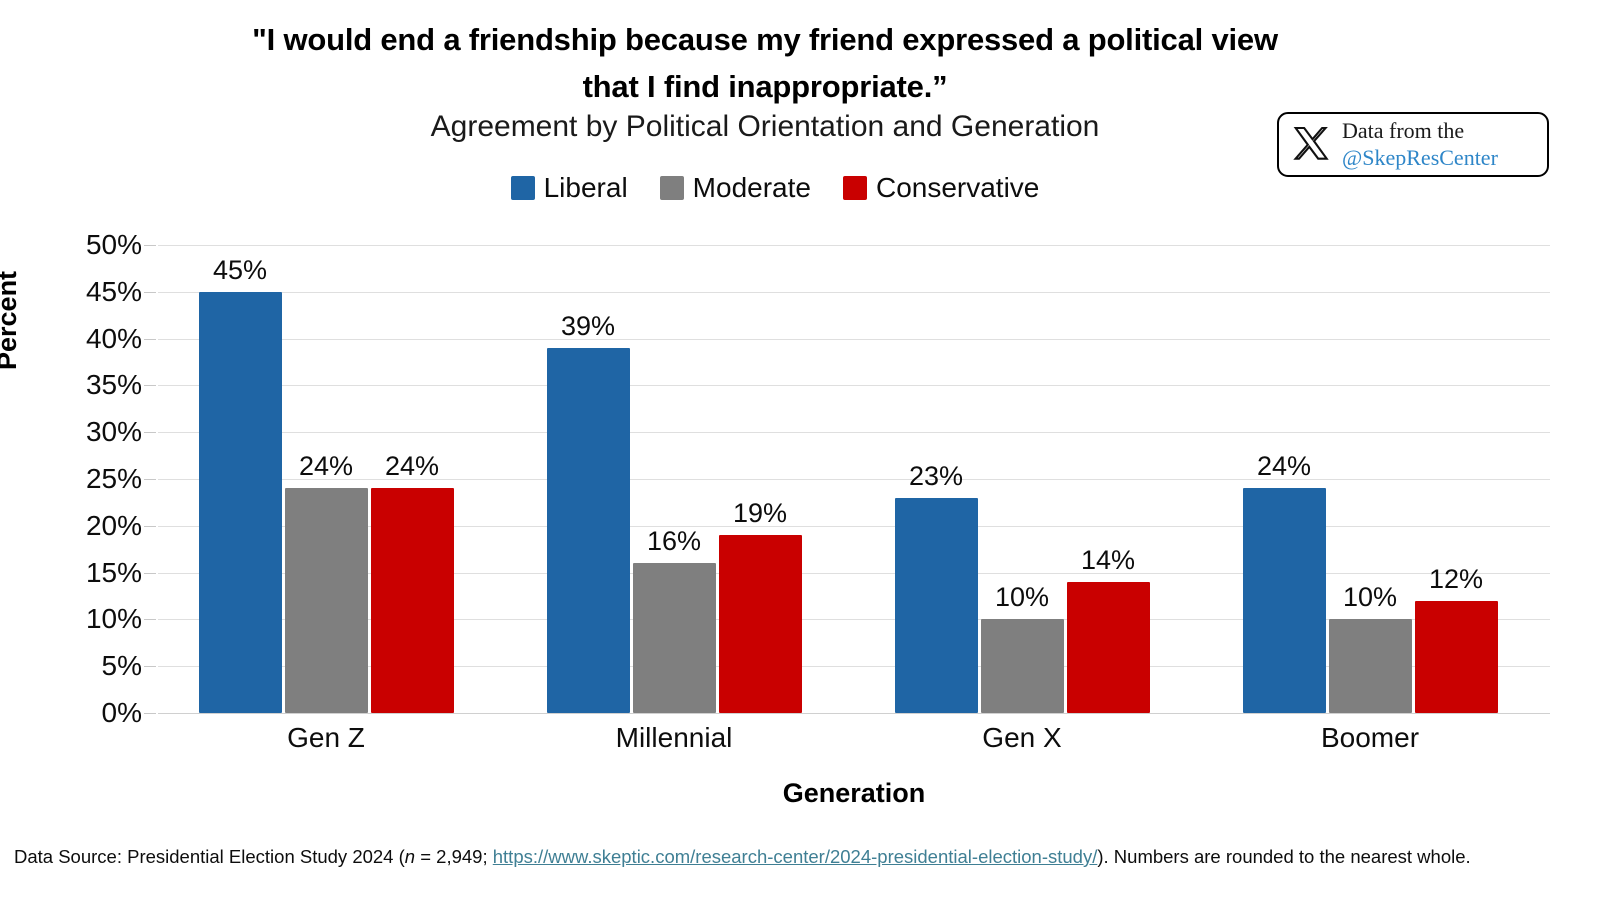 This screenshot has width=1600, height=900. I want to click on badge-line-1: Data from the, so click(1403, 131).